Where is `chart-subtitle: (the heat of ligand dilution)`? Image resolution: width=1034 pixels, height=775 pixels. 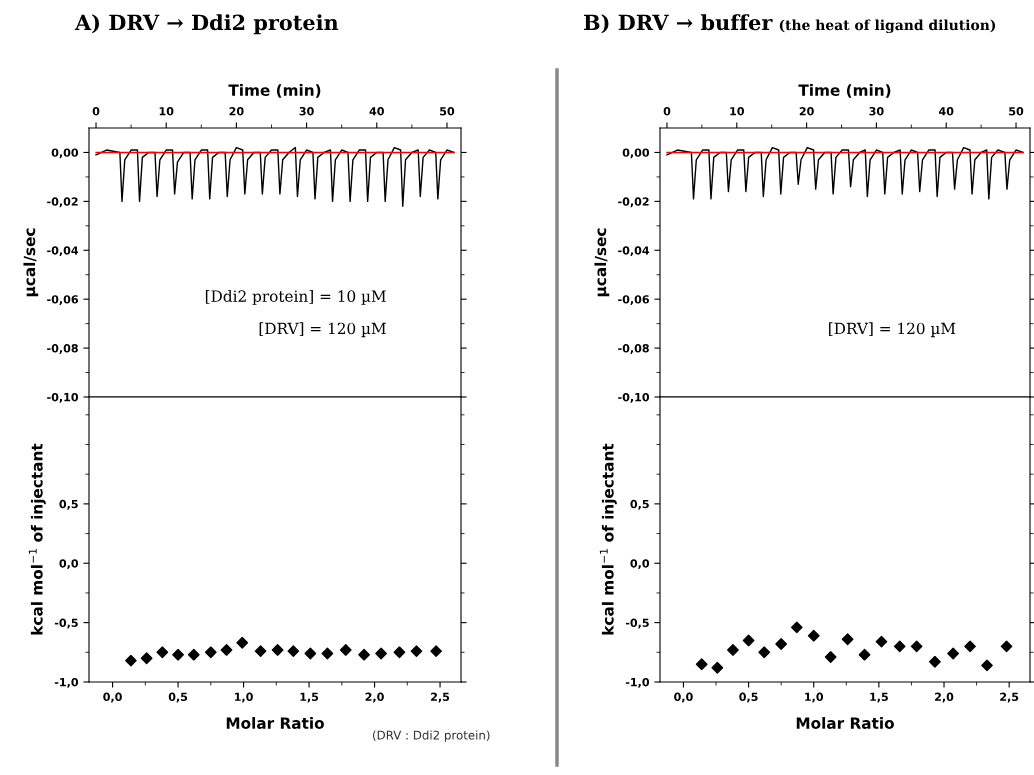 chart-subtitle: (the heat of ligand dilution) is located at coordinates (887, 26).